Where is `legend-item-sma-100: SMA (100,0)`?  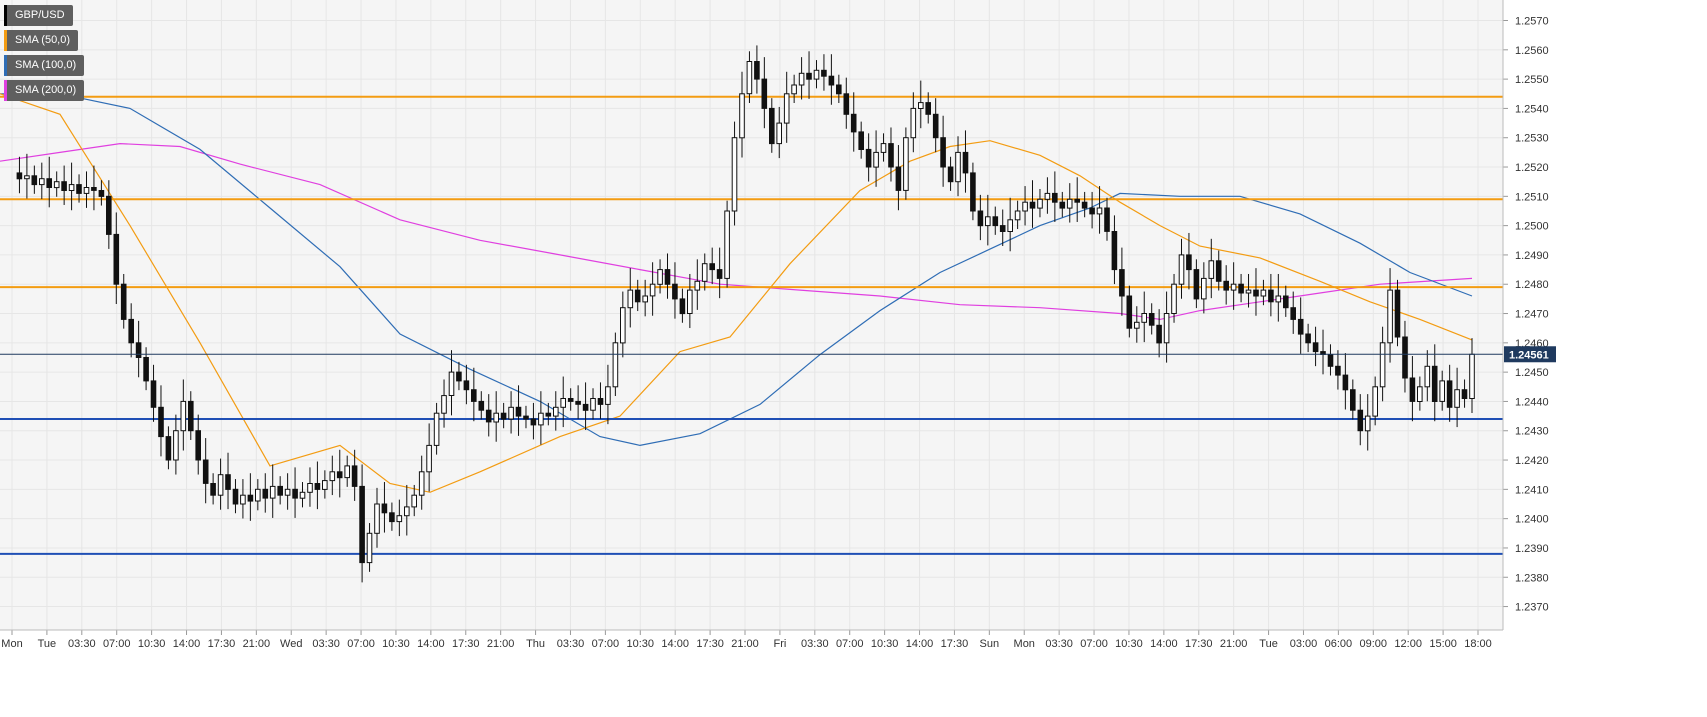
legend-item-sma-100: SMA (100,0) is located at coordinates (44, 65).